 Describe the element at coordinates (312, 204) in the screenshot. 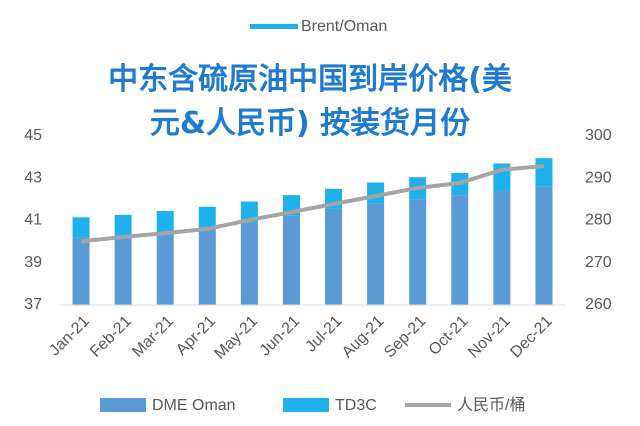

I see `line` at that location.